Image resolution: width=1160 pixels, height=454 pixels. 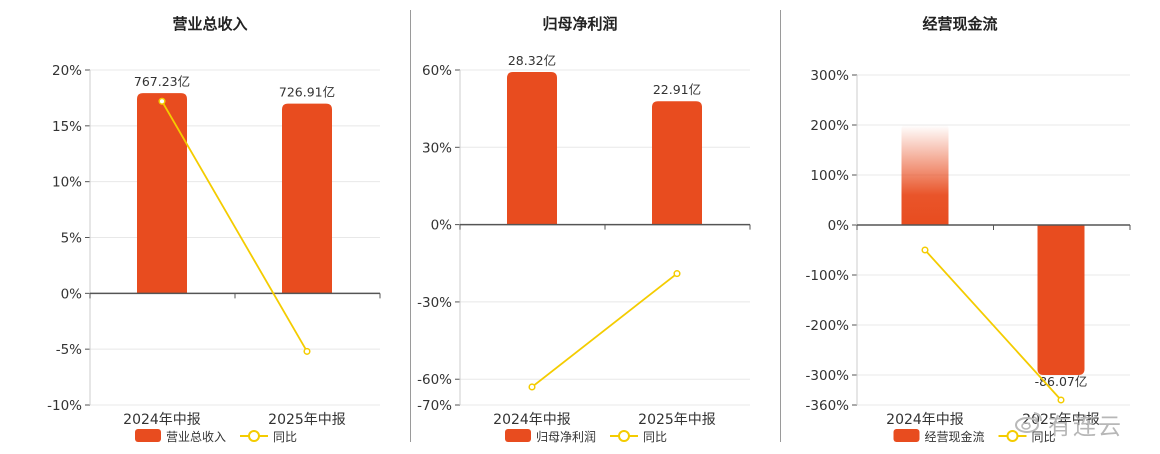 I want to click on chart-title: 归母净利润, so click(x=579, y=24).